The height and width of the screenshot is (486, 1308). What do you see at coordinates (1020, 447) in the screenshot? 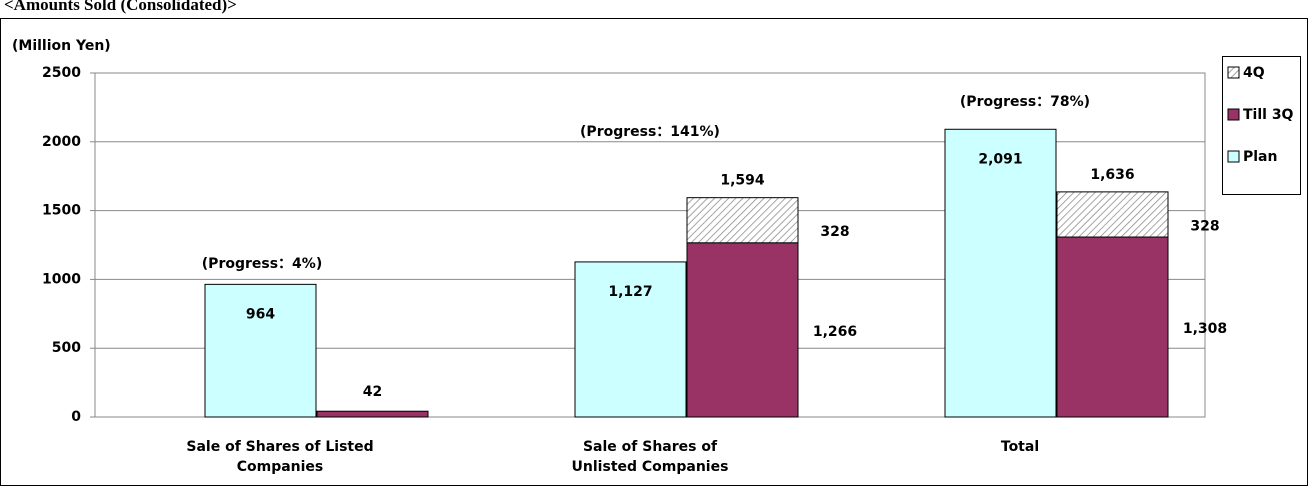
I see `x-tick-label: Total` at bounding box center [1020, 447].